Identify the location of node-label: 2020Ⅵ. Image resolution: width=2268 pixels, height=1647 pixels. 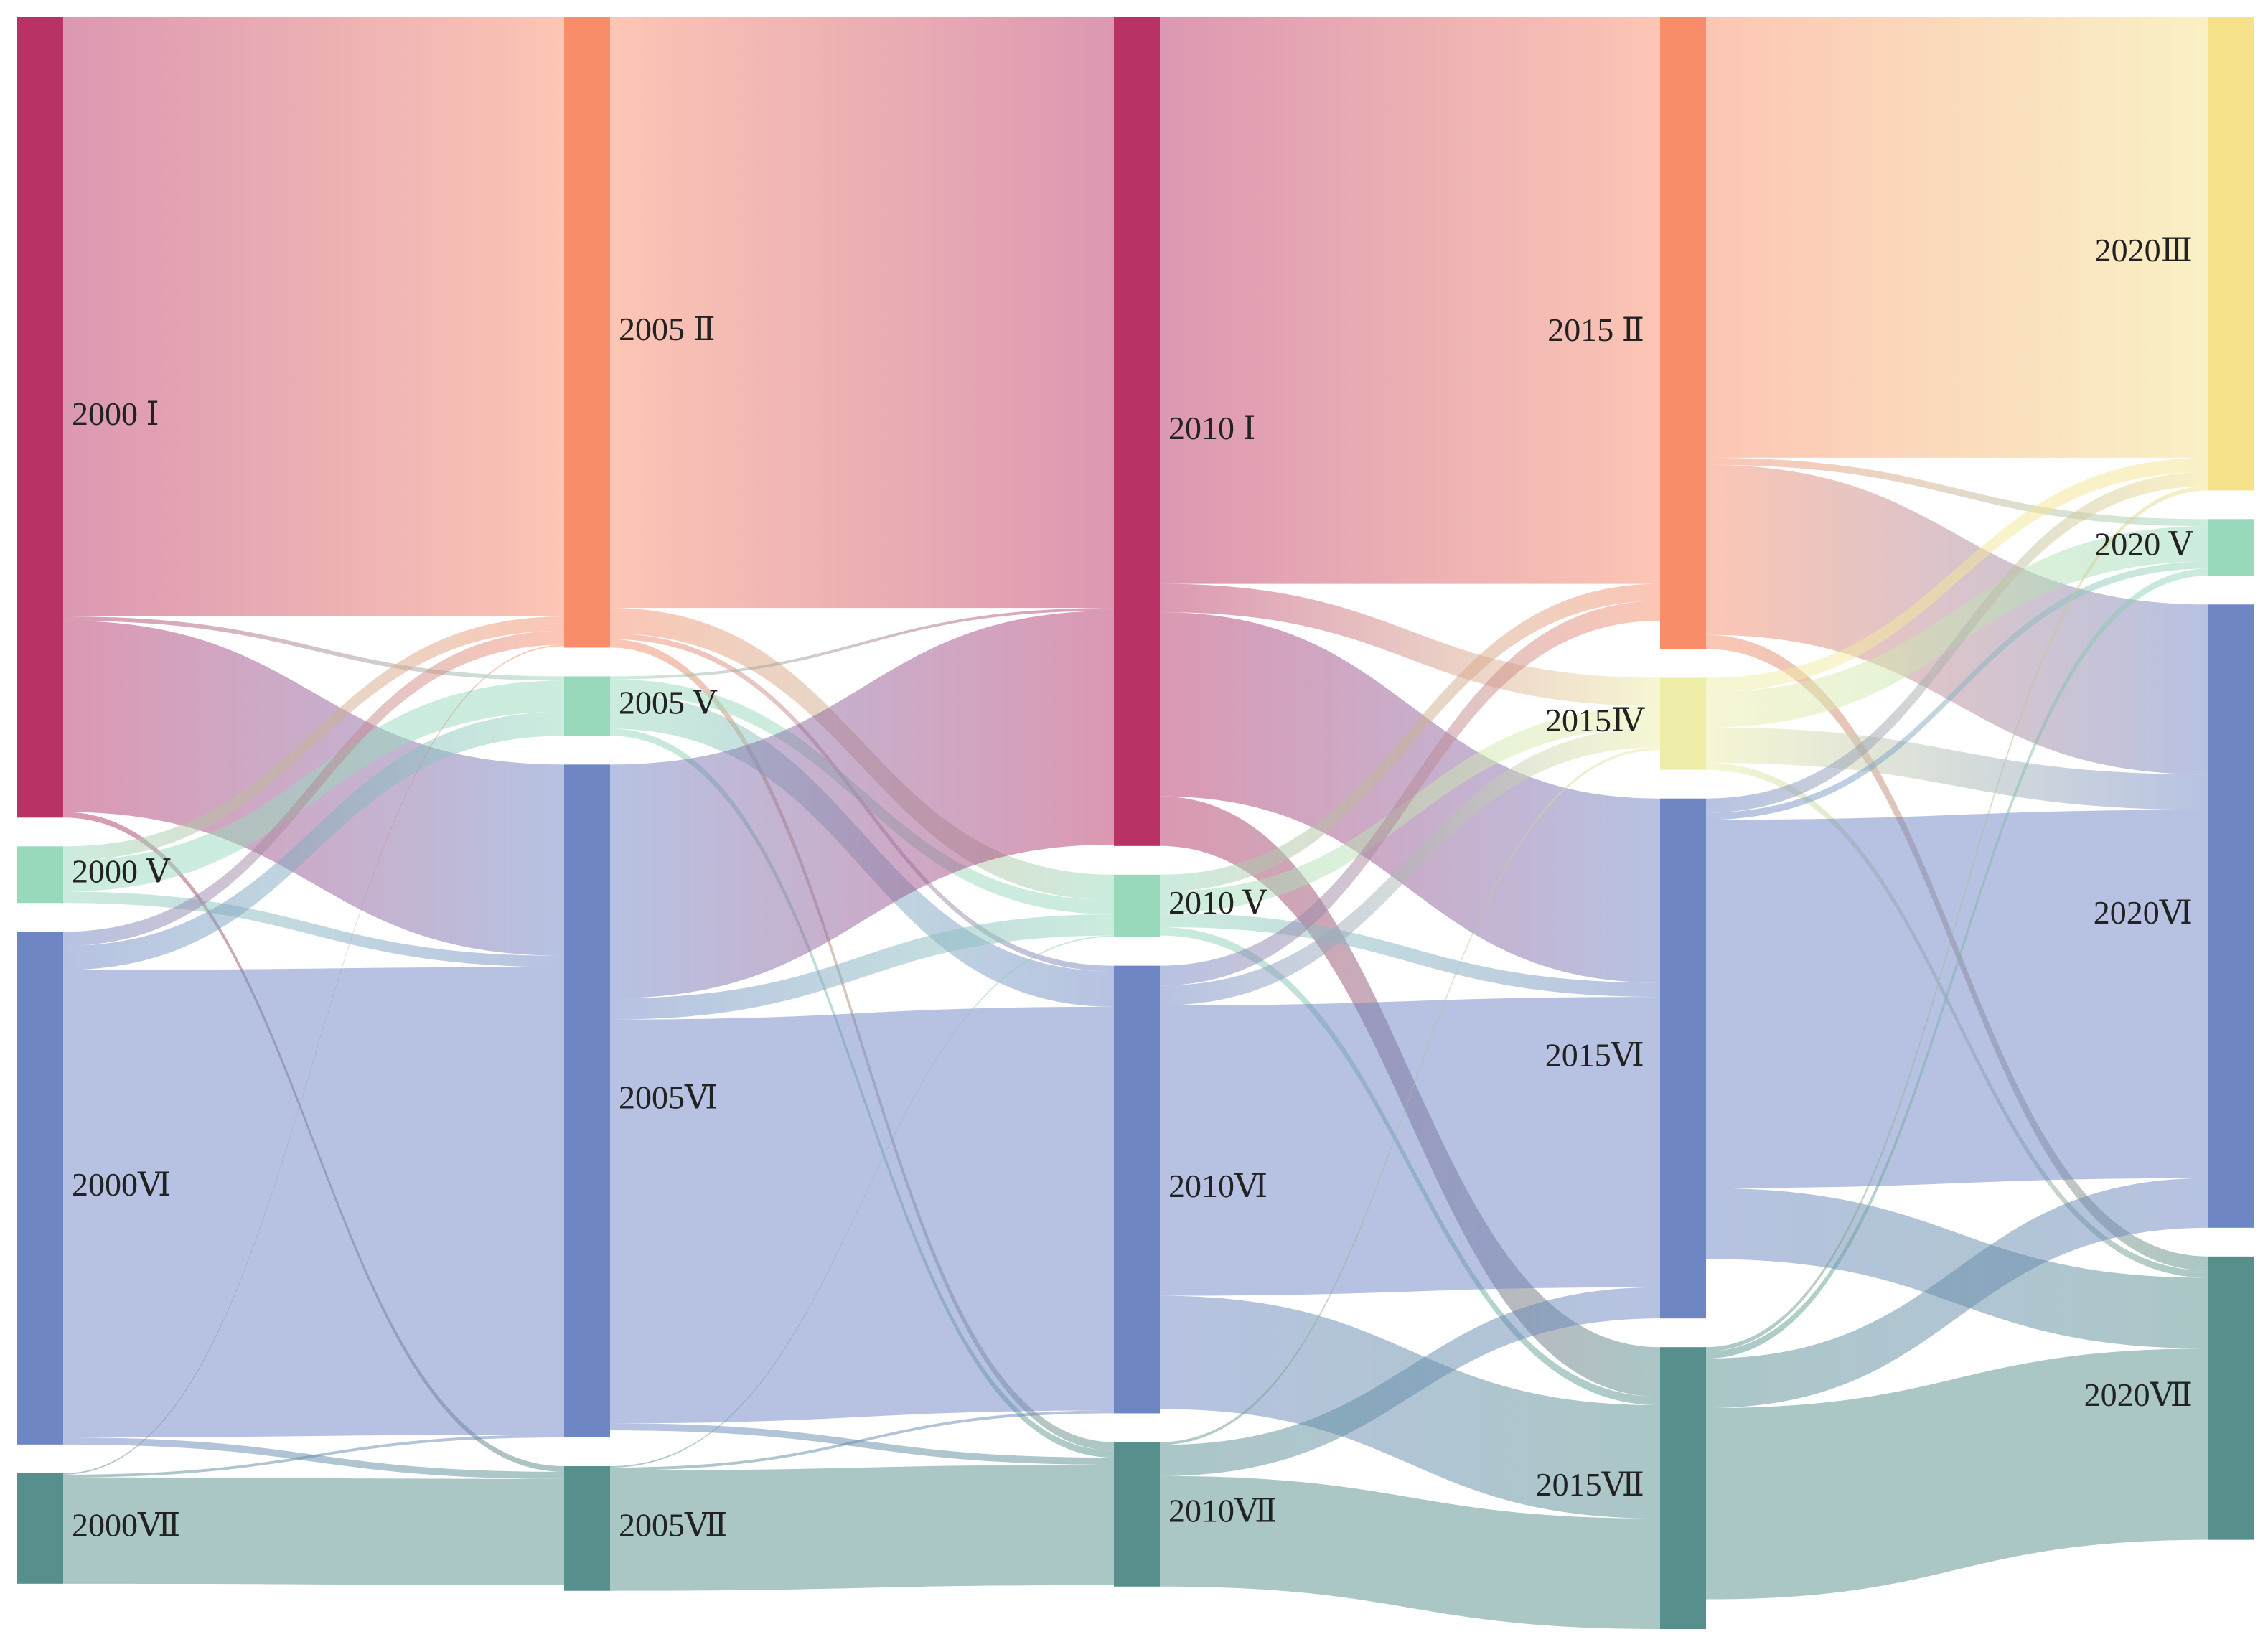
(2143, 912).